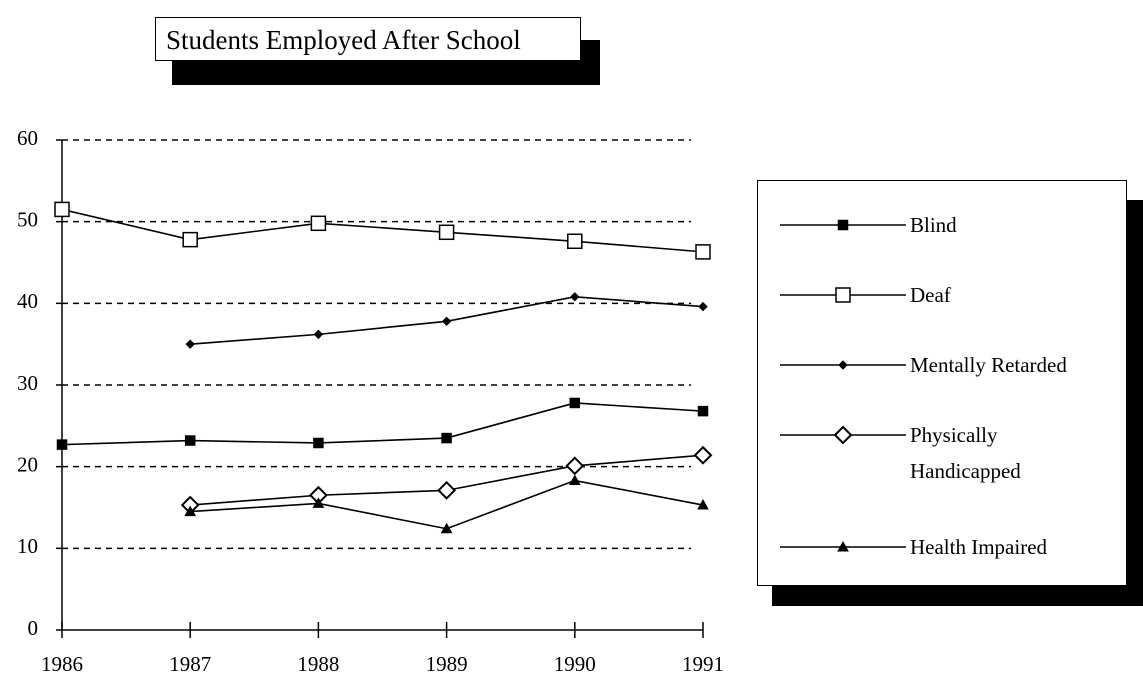 This screenshot has width=1143, height=684. Describe the element at coordinates (62, 664) in the screenshot. I see `x-tick-label: 1986` at that location.